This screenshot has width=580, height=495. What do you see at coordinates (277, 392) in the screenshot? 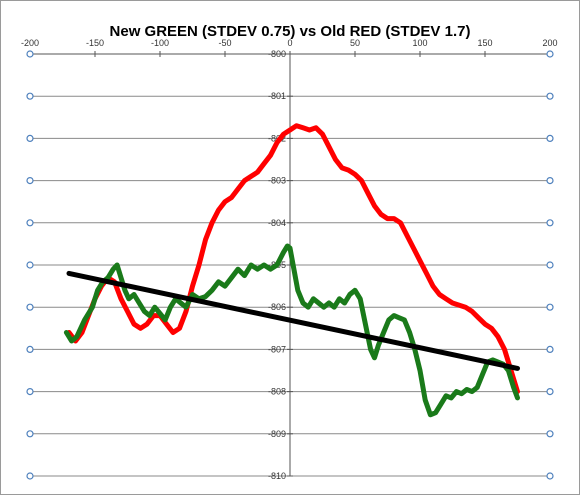
I see `y-tick-label: -808` at bounding box center [277, 392].